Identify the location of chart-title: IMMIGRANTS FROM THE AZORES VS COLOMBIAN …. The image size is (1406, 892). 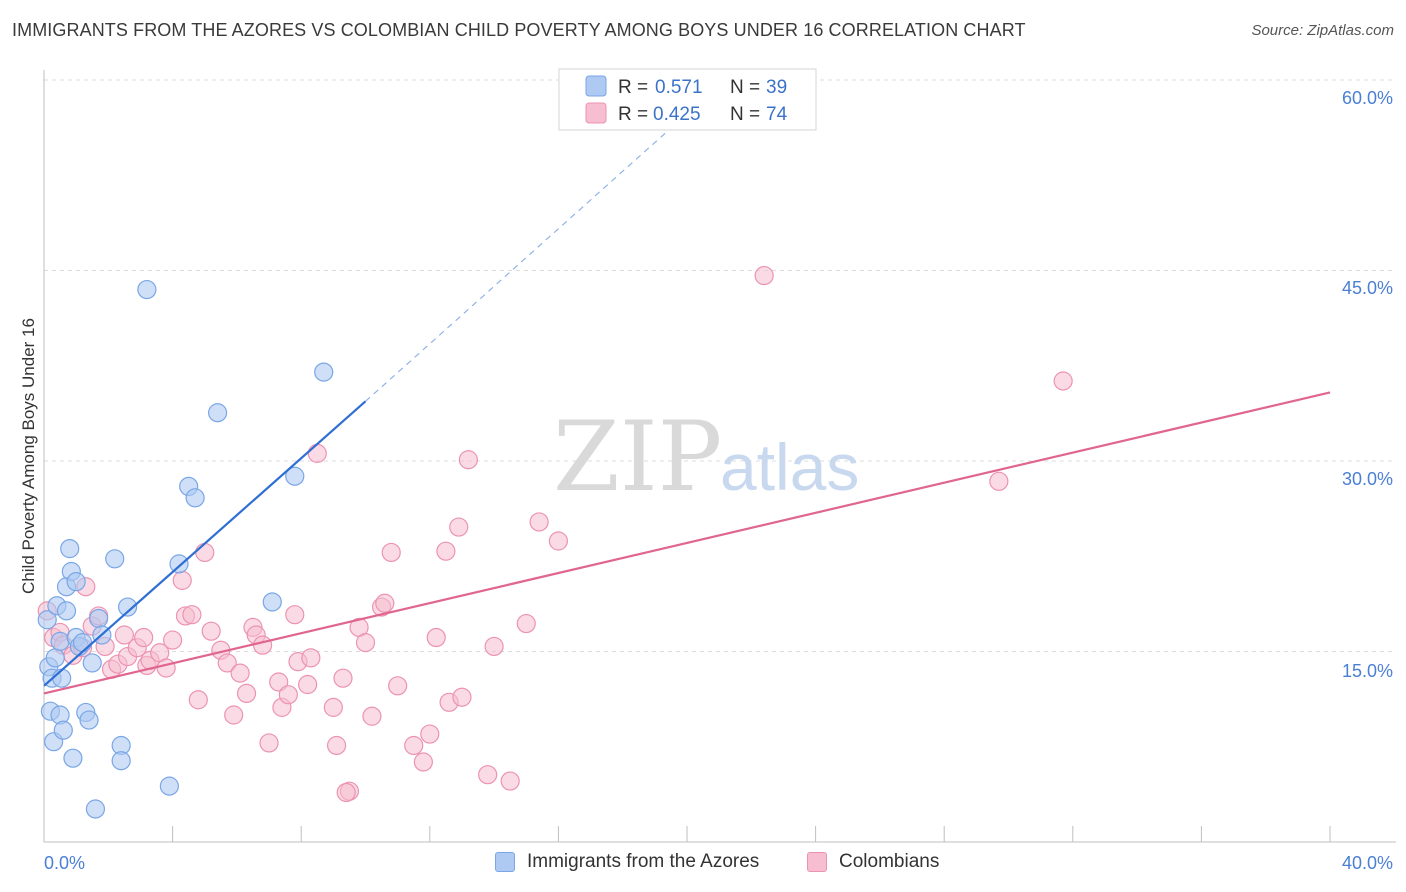
(519, 30).